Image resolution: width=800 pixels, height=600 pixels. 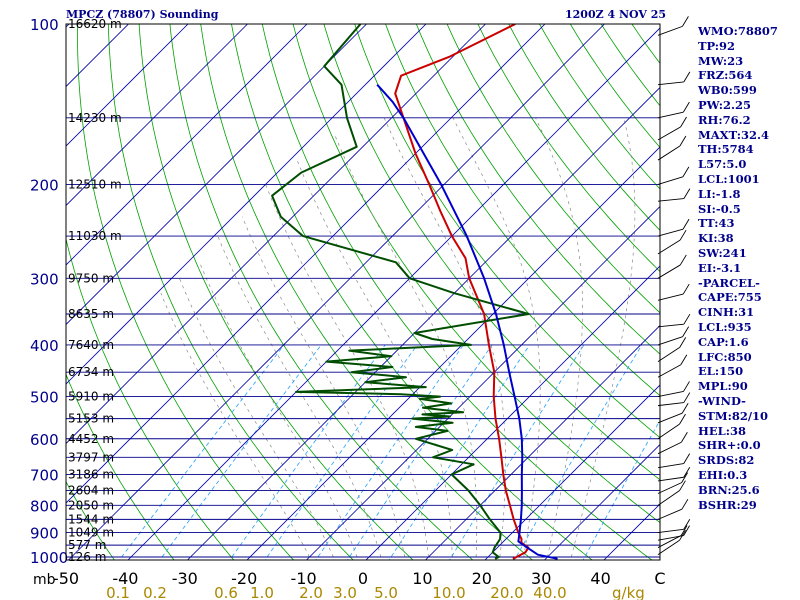 I want to click on mixing-ratio-label: 1.0, so click(x=262, y=592).